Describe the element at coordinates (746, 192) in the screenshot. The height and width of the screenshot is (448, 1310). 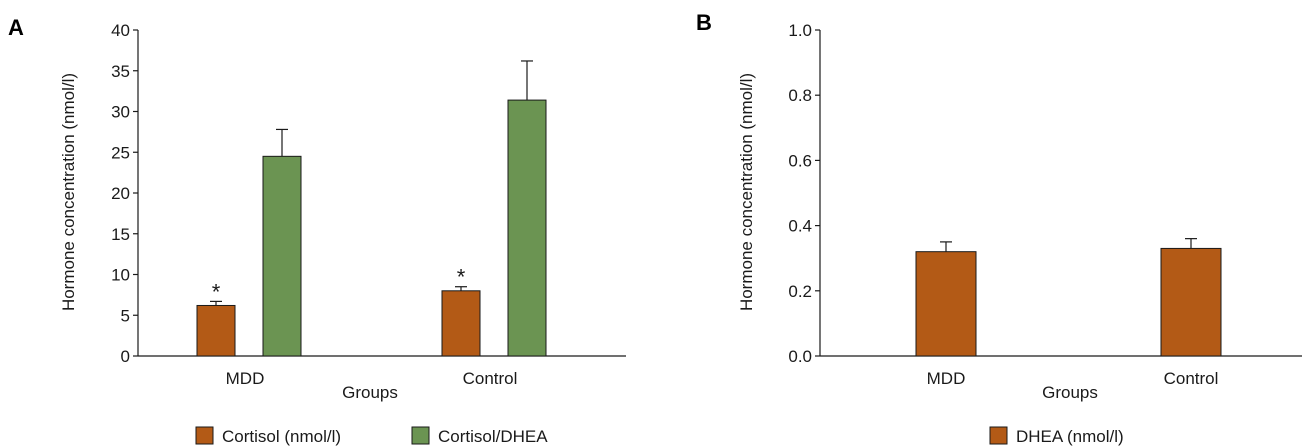
I see `panel-b-y-axis-label: Hormone concentration (nmol/l)` at that location.